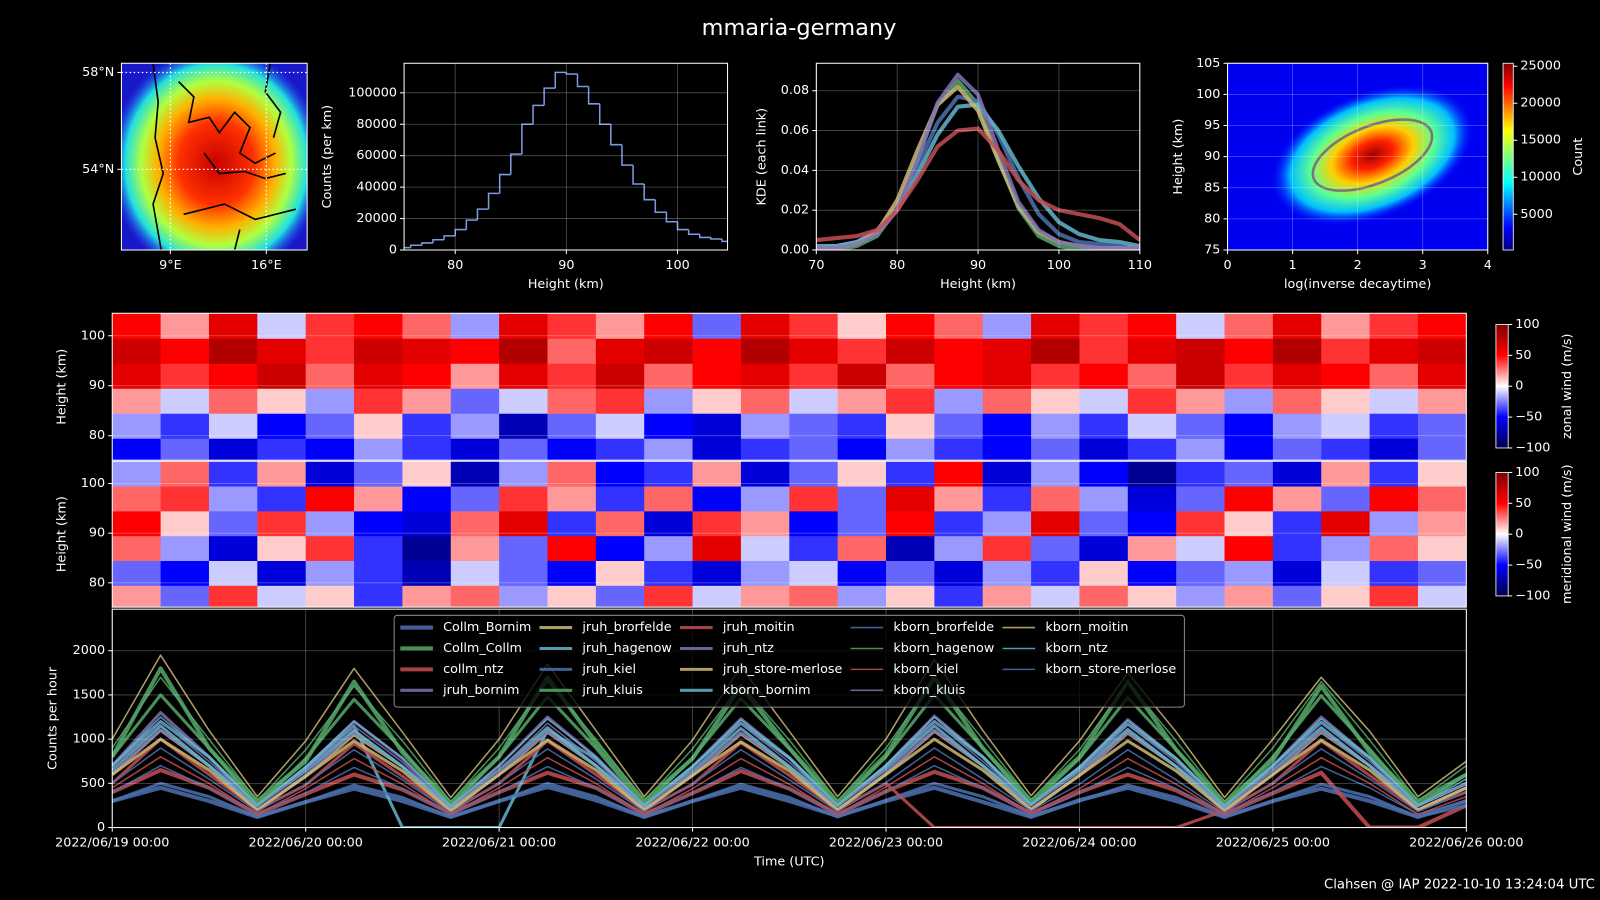 The image size is (1600, 900). Describe the element at coordinates (1540, 177) in the screenshot. I see `colorbar-tick-label: 10000` at that location.